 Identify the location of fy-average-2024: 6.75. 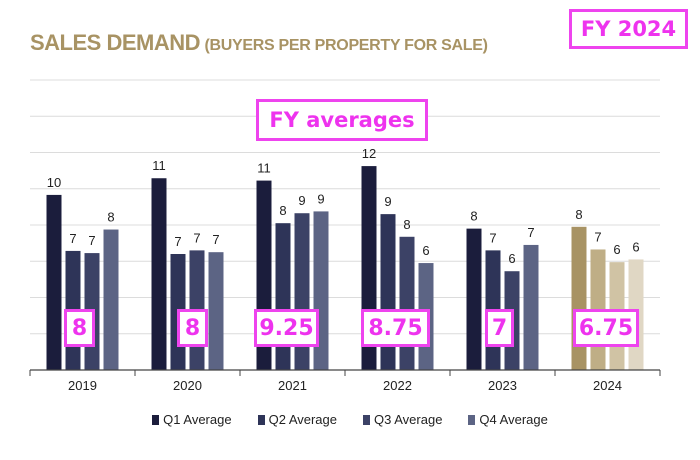
(606, 328).